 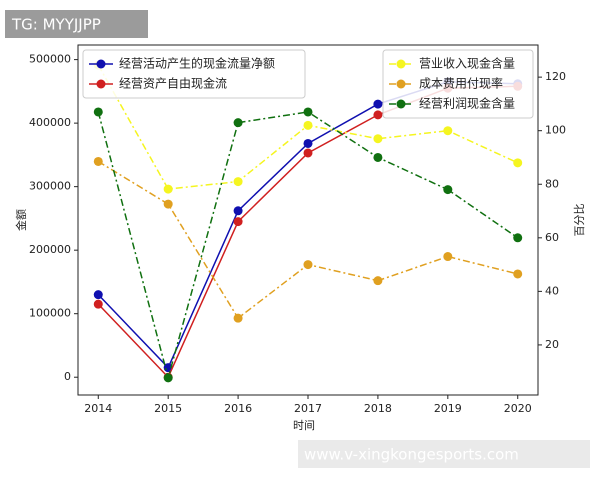 I want to click on legend-label: 经营利润现金含量, so click(x=467, y=103).